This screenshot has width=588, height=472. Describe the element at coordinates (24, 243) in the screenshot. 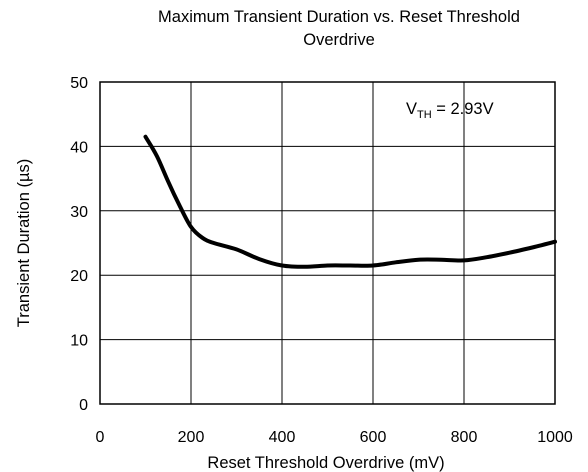

I see `y-axis-label: Transient Duration (µs)` at that location.